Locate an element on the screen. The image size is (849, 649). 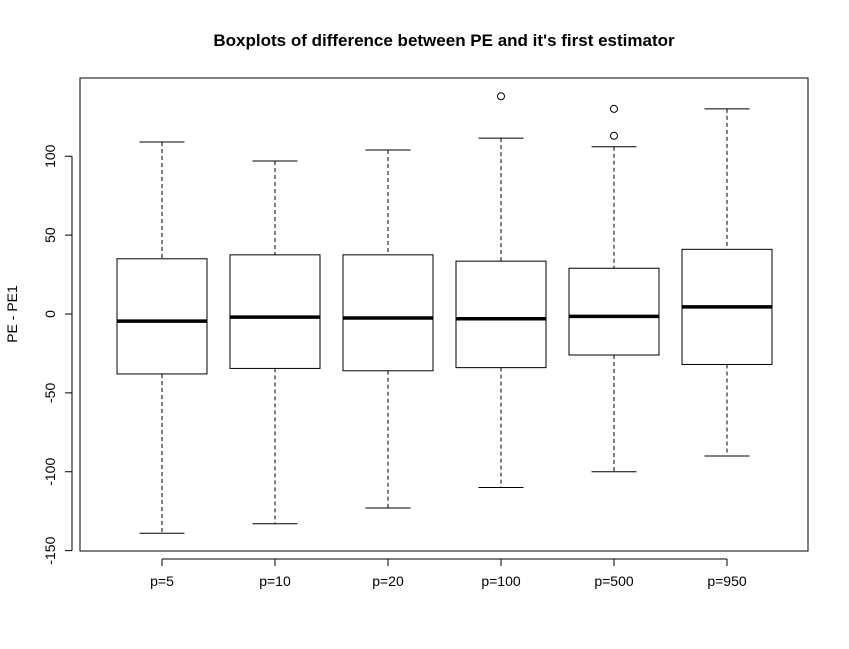
box-p=5 is located at coordinates (162, 337).